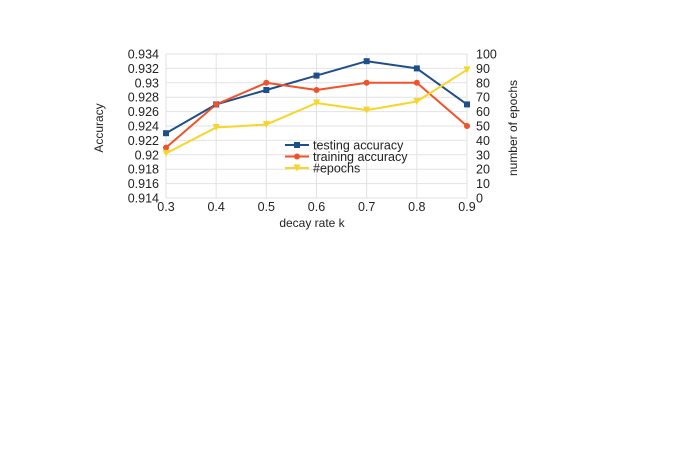 This screenshot has height=473, width=676. Describe the element at coordinates (483, 170) in the screenshot. I see `y2-tick-label: 20` at that location.